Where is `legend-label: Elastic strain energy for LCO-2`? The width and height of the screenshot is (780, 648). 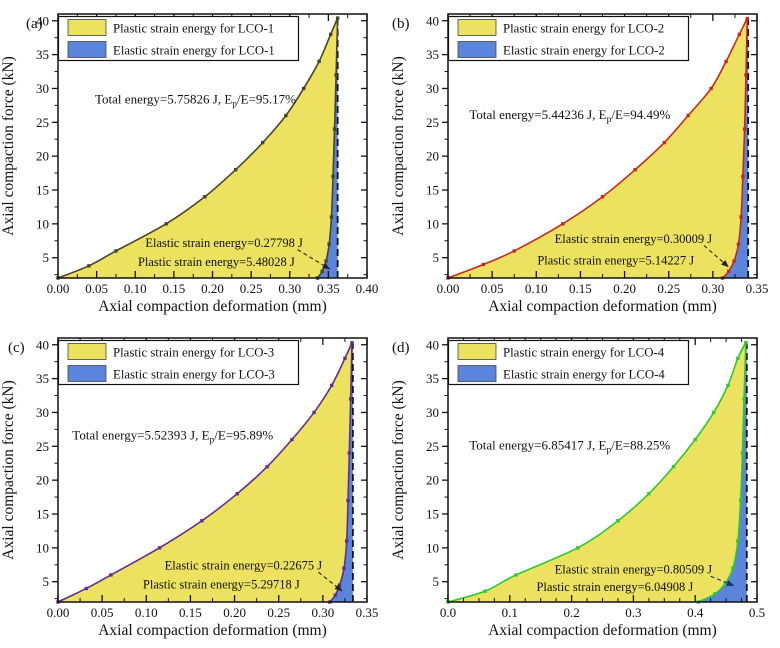 legend-label: Elastic strain energy for LCO-2 is located at coordinates (584, 51).